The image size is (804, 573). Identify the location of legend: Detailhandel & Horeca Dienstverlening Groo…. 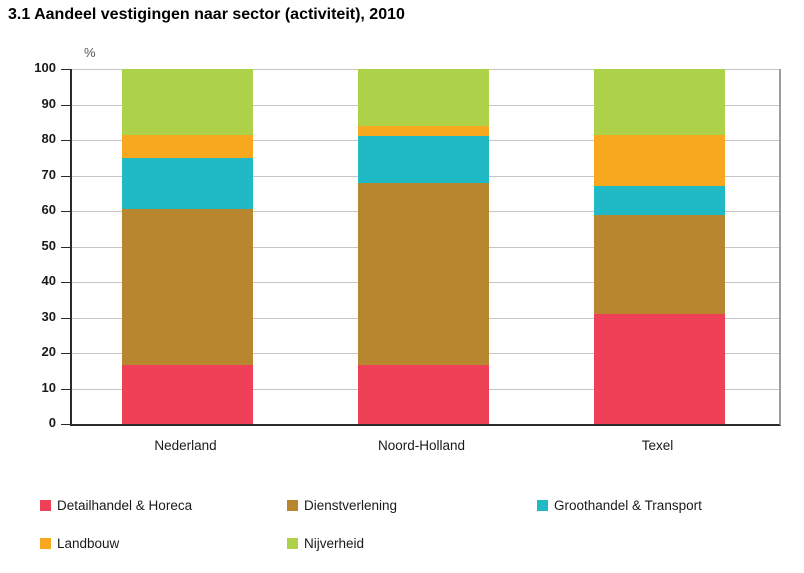
(415, 524).